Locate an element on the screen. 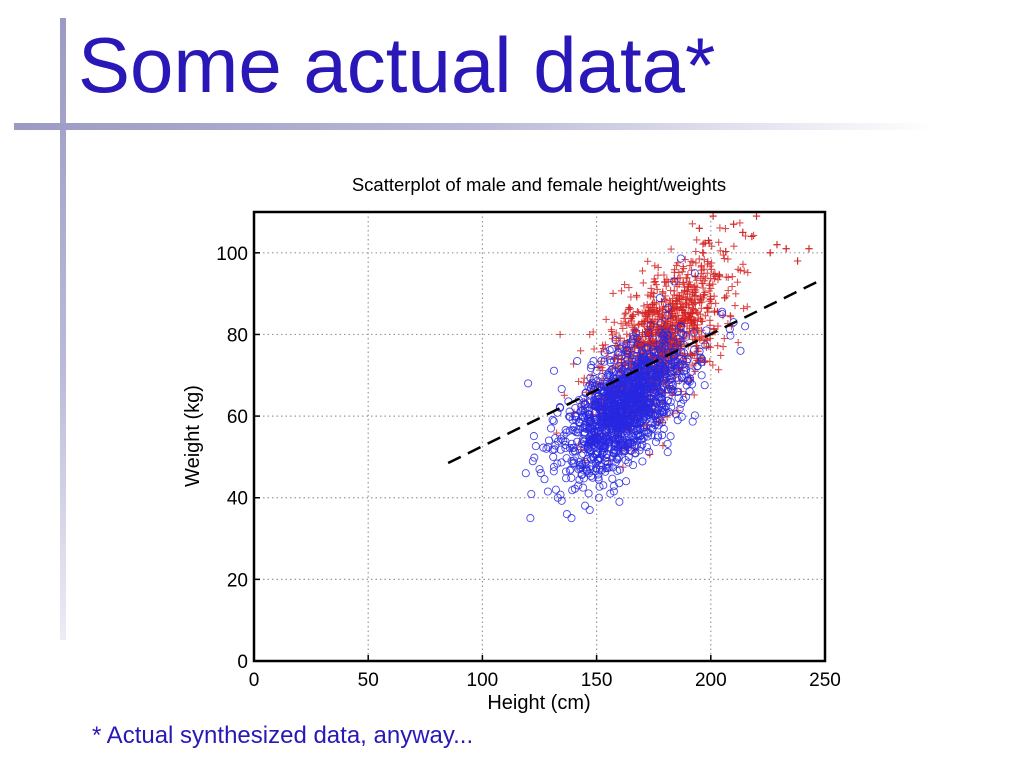  x-axis-label: Height (cm) is located at coordinates (538, 703).